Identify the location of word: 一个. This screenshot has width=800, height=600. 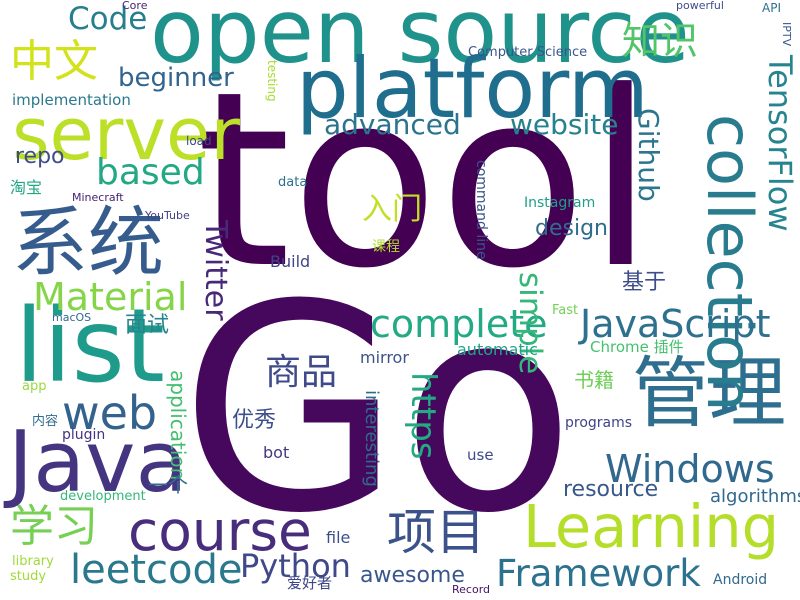
(168, 485).